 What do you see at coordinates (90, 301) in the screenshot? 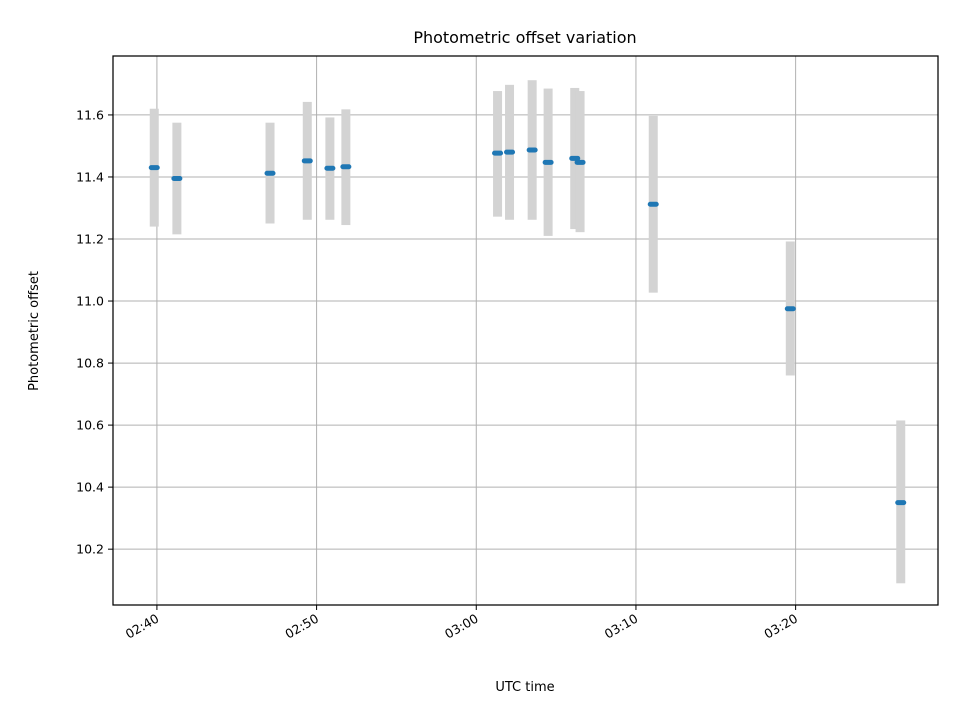
I see `y-tick-label: 11.0` at bounding box center [90, 301].